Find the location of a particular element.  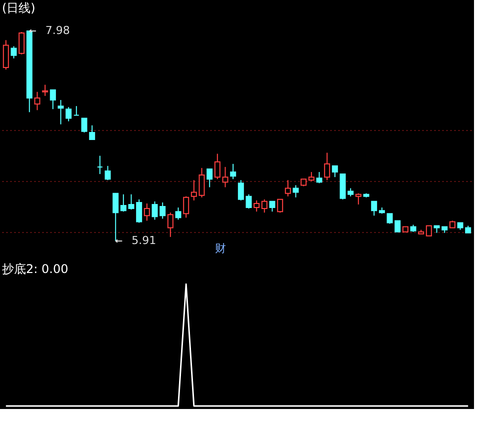

chart-title: 抄底2: 0.00 is located at coordinates (35, 269).